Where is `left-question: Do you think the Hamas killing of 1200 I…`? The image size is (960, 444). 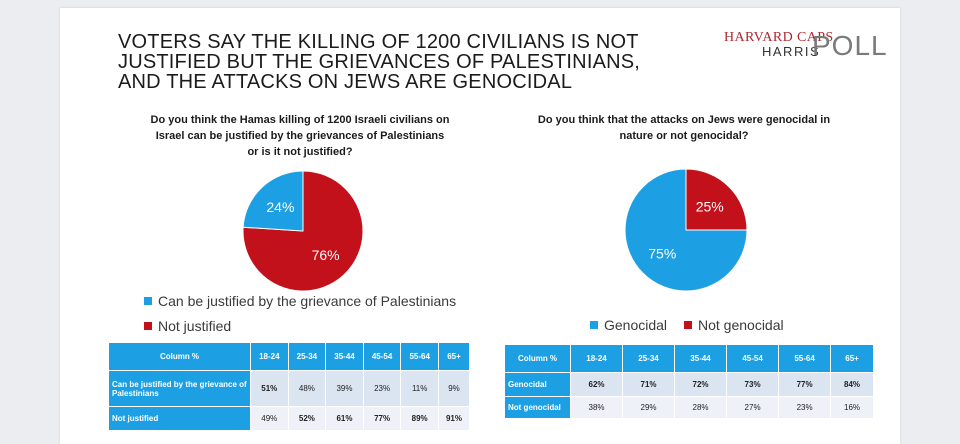 left-question: Do you think the Hamas killing of 1200 I… is located at coordinates (300, 136).